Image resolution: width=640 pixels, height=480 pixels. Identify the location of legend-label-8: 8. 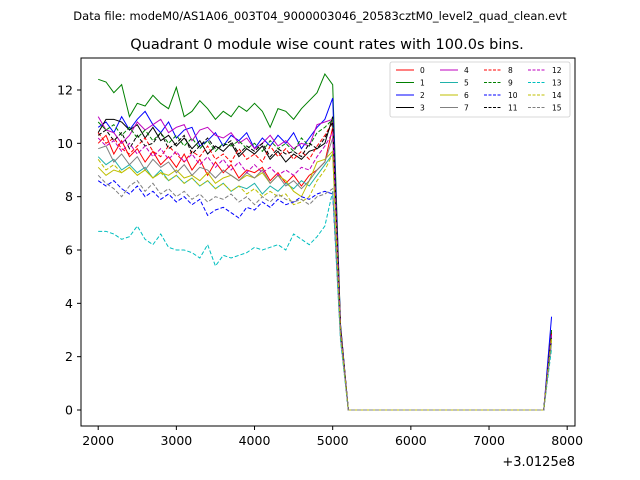
(510, 70).